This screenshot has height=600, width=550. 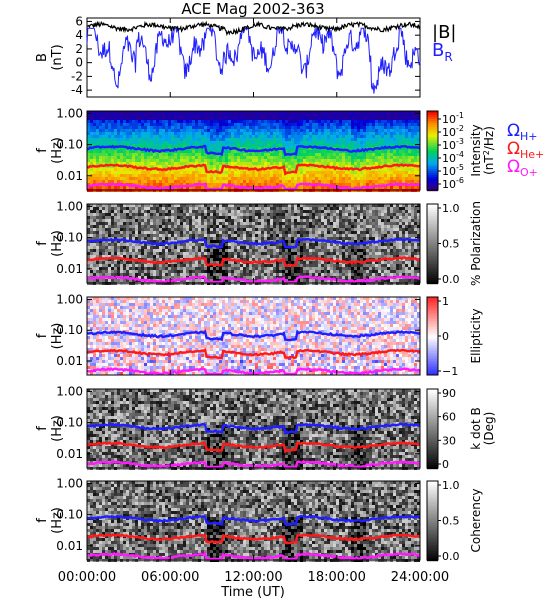 I want to click on spectral-panel: 1.00 0.10 0.01 f (Hz) 1.0 0.5 0.0 Coherency, so click(x=259, y=519).